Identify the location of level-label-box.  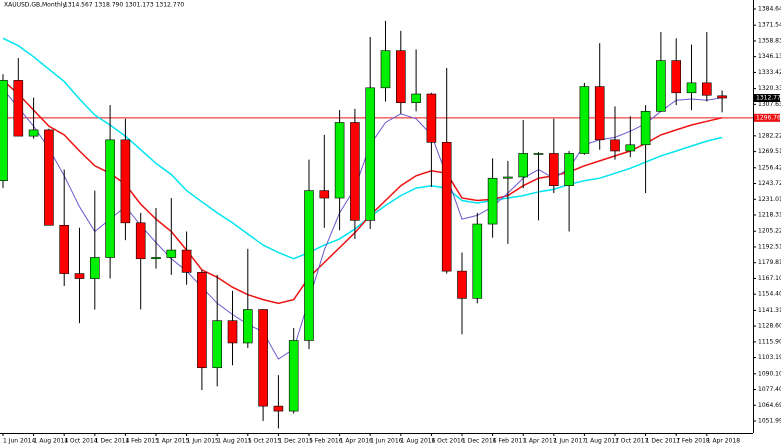
(767, 117).